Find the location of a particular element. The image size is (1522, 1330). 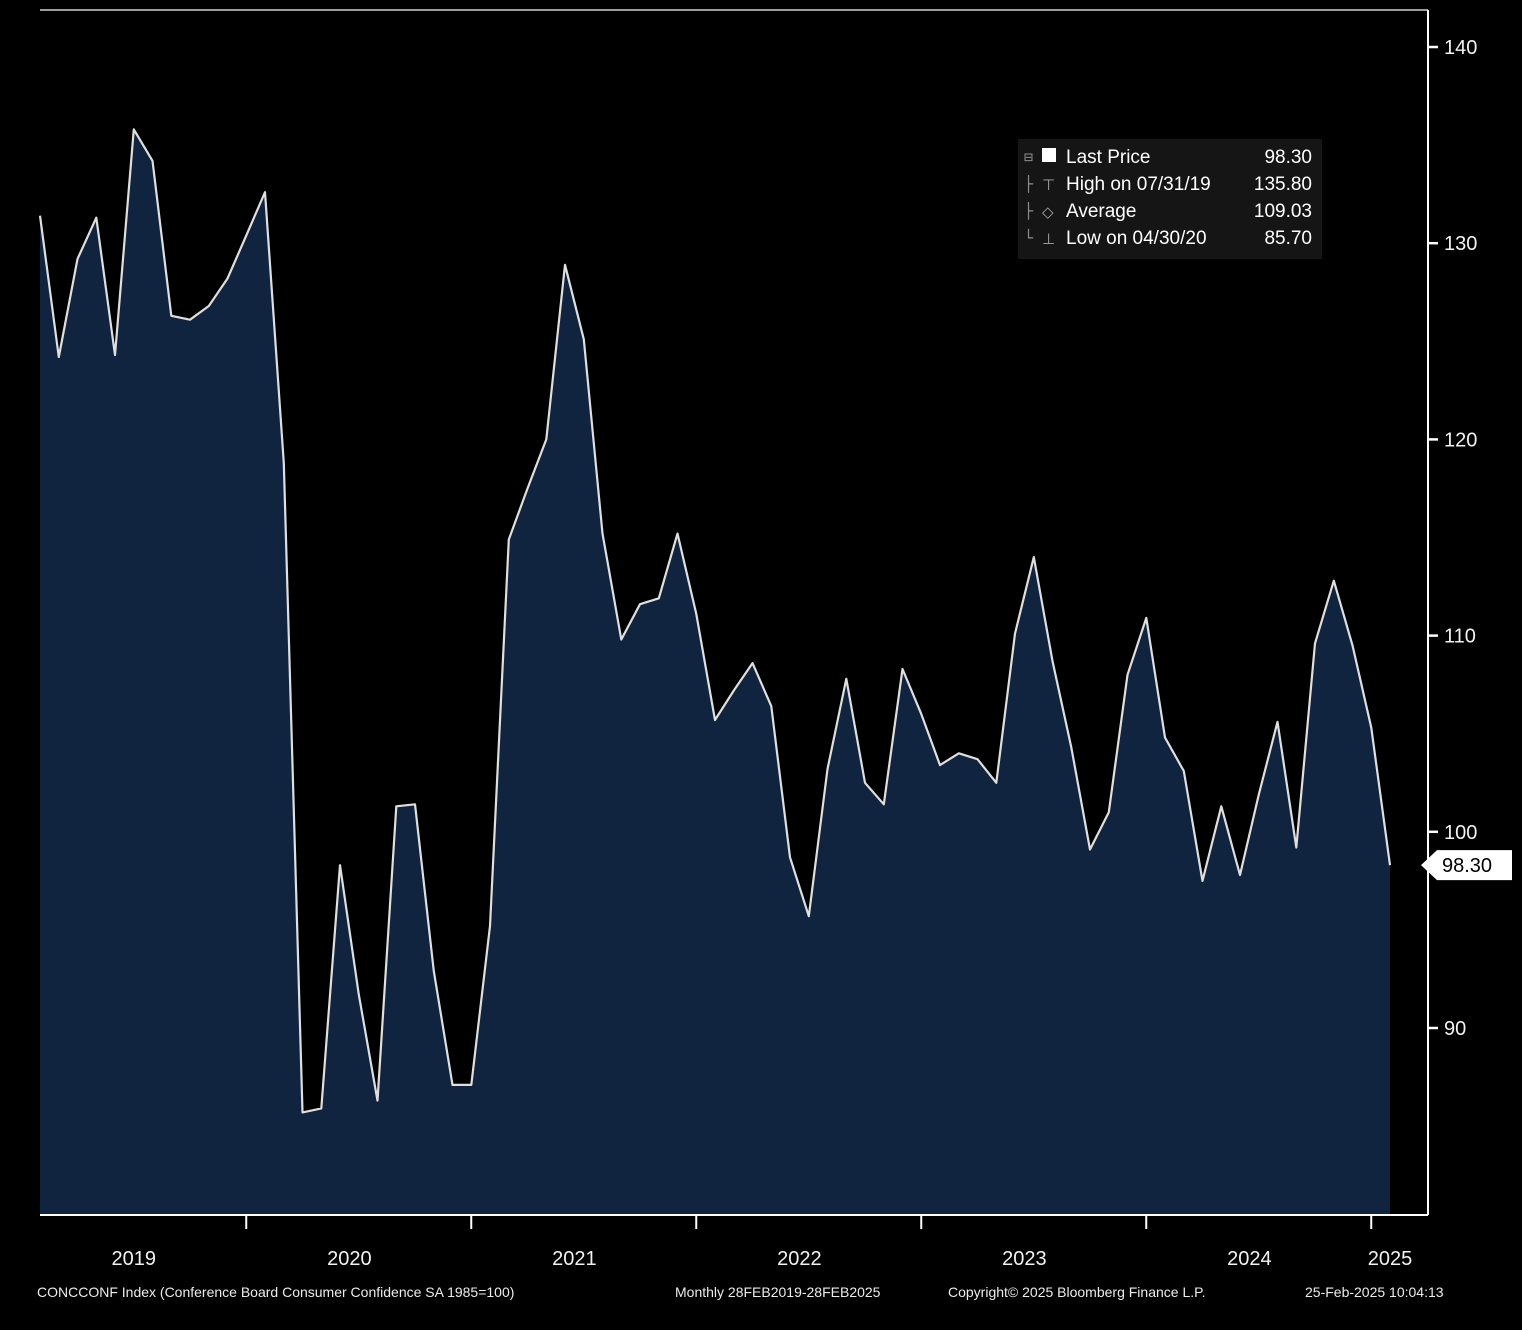

last-price-flag is located at coordinates (1466, 865).